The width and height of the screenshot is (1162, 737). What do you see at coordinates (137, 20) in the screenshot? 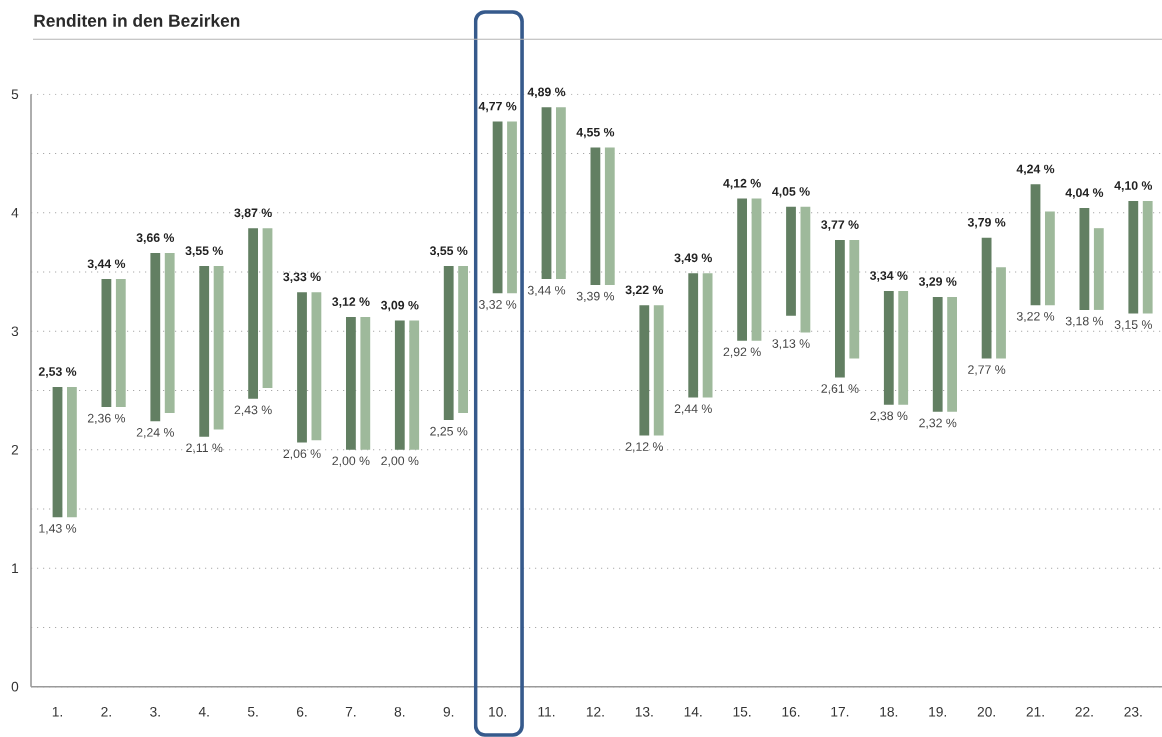
I see `chart-title: Renditen in den Bezirken` at bounding box center [137, 20].